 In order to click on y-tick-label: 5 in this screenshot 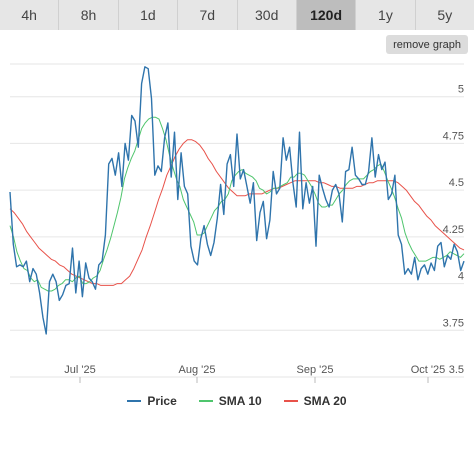, I will do `click(461, 90)`.